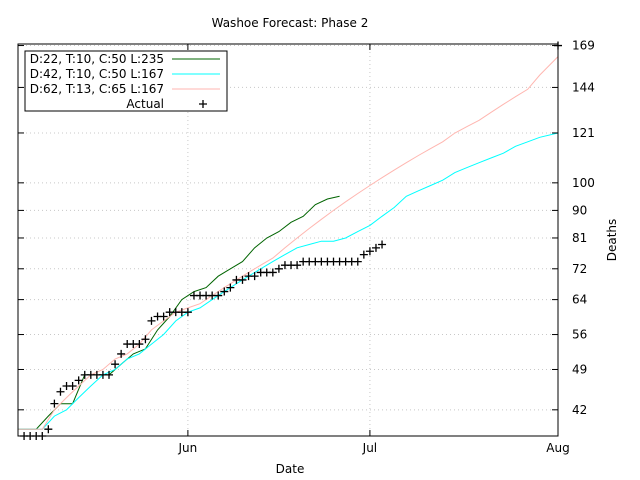 The image size is (640, 480). Describe the element at coordinates (97, 74) in the screenshot. I see `legend-label: D:42, T:10, C:50 L:167` at that location.